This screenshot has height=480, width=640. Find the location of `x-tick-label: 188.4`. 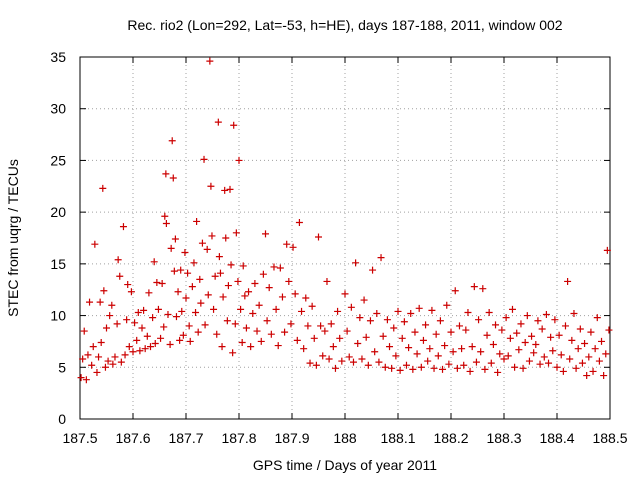

x-tick-label: 188.4 is located at coordinates (556, 438).